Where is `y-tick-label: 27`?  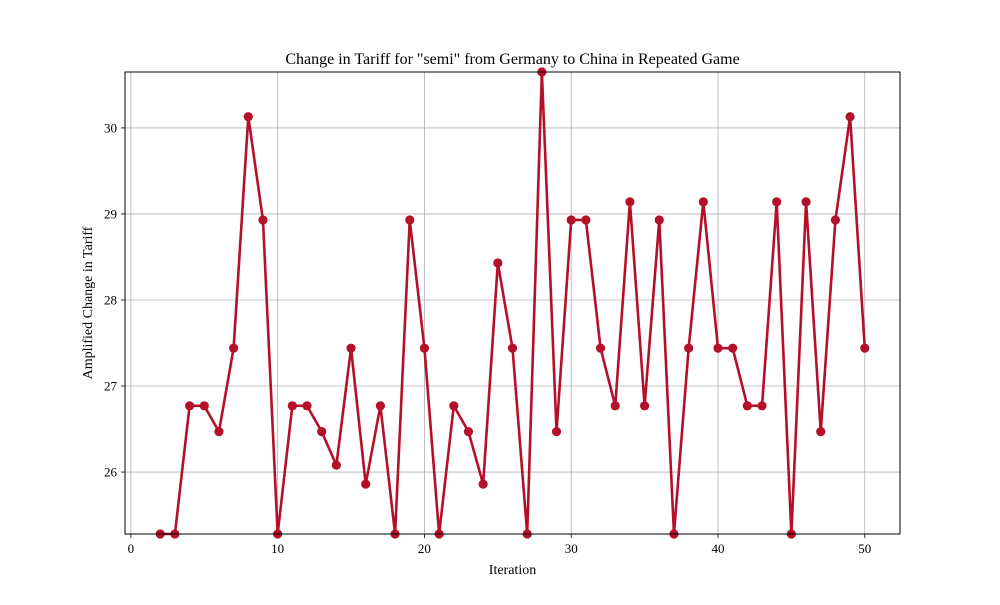 y-tick-label: 27 is located at coordinates (111, 386).